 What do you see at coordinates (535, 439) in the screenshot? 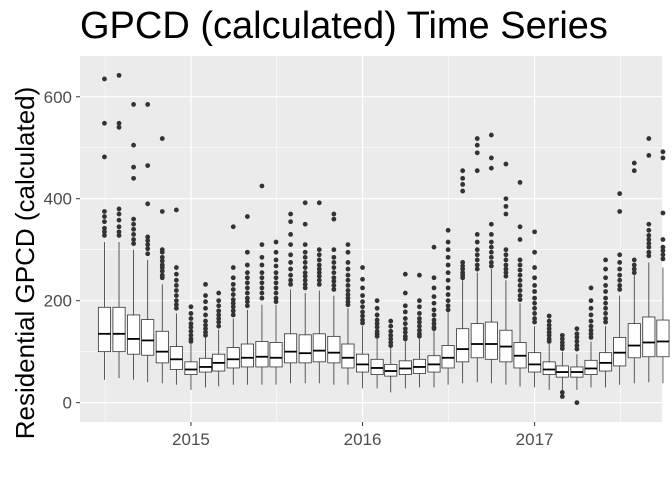
I see `x-tick-label: 2017` at bounding box center [535, 439].